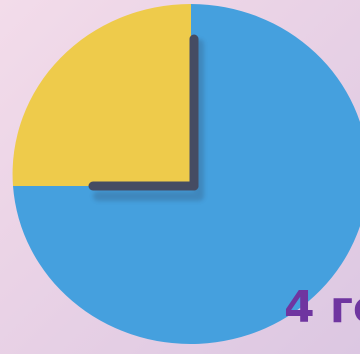  What do you see at coordinates (322, 307) in the screenshot?
I see `caption-text: 4 го` at bounding box center [322, 307].